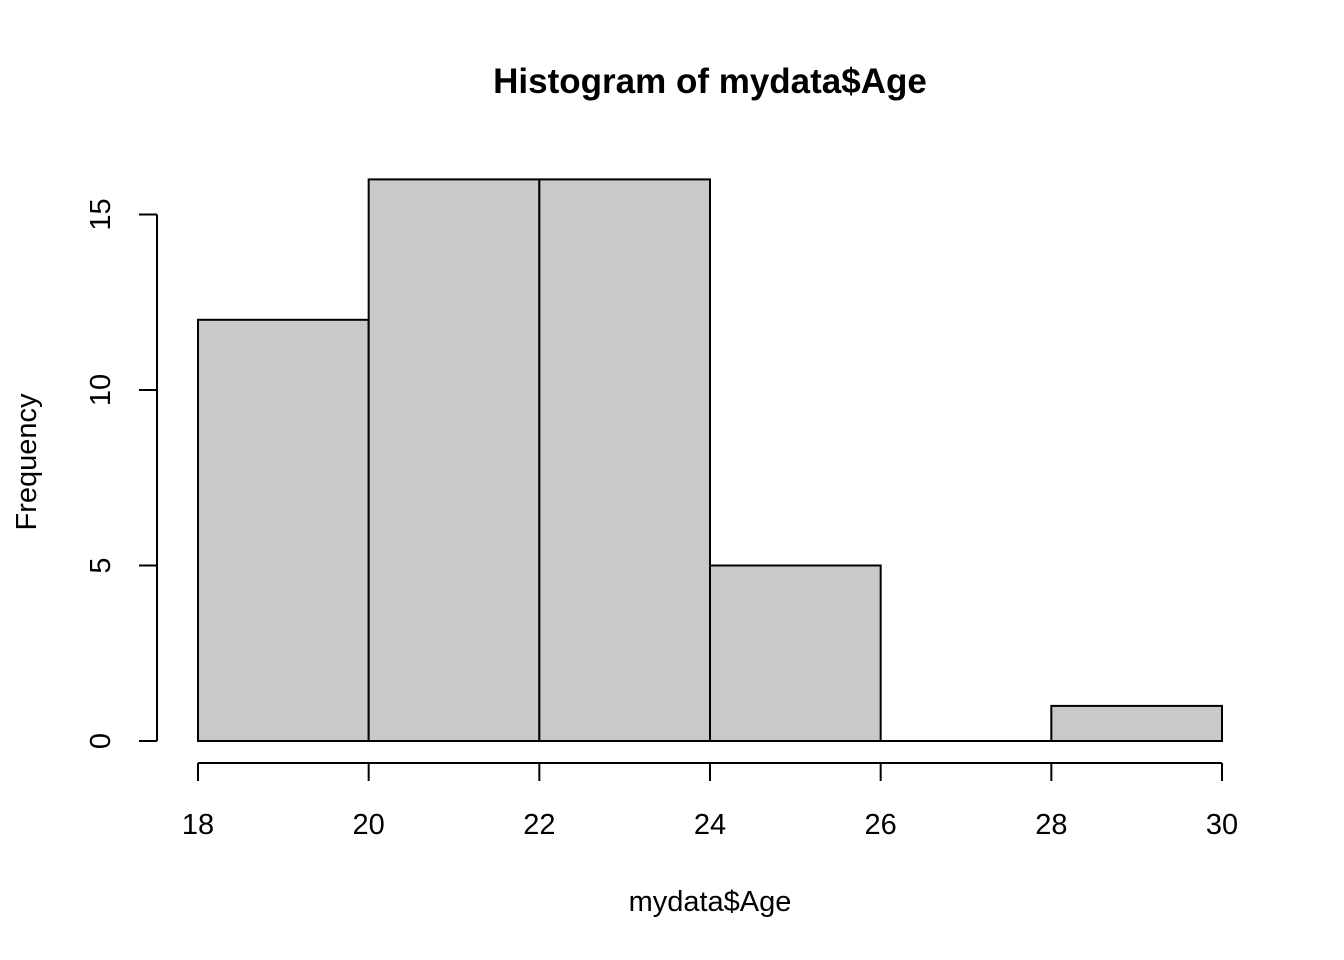 This screenshot has width=1344, height=960. Describe the element at coordinates (101, 390) in the screenshot. I see `y-tick-label: 10` at that location.